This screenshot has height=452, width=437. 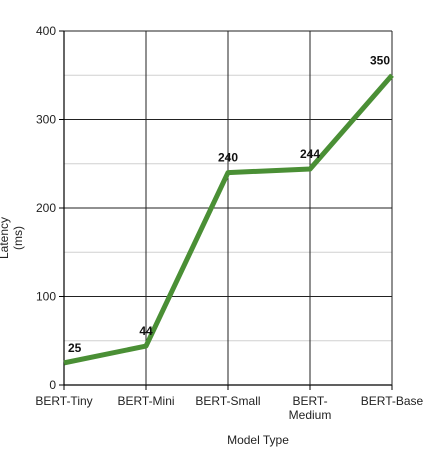 What do you see at coordinates (227, 401) in the screenshot?
I see `x-tick-label: BERT-Small` at bounding box center [227, 401].